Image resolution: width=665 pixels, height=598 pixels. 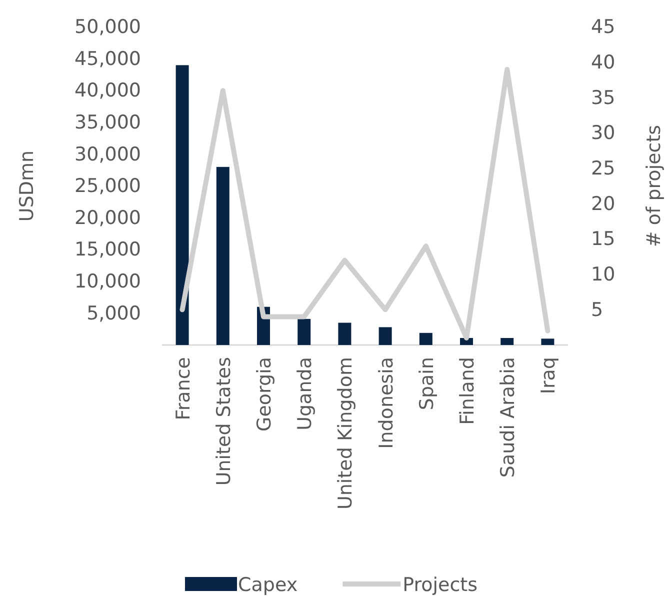 I want to click on x-tick-label: Georgia, so click(x=265, y=394).